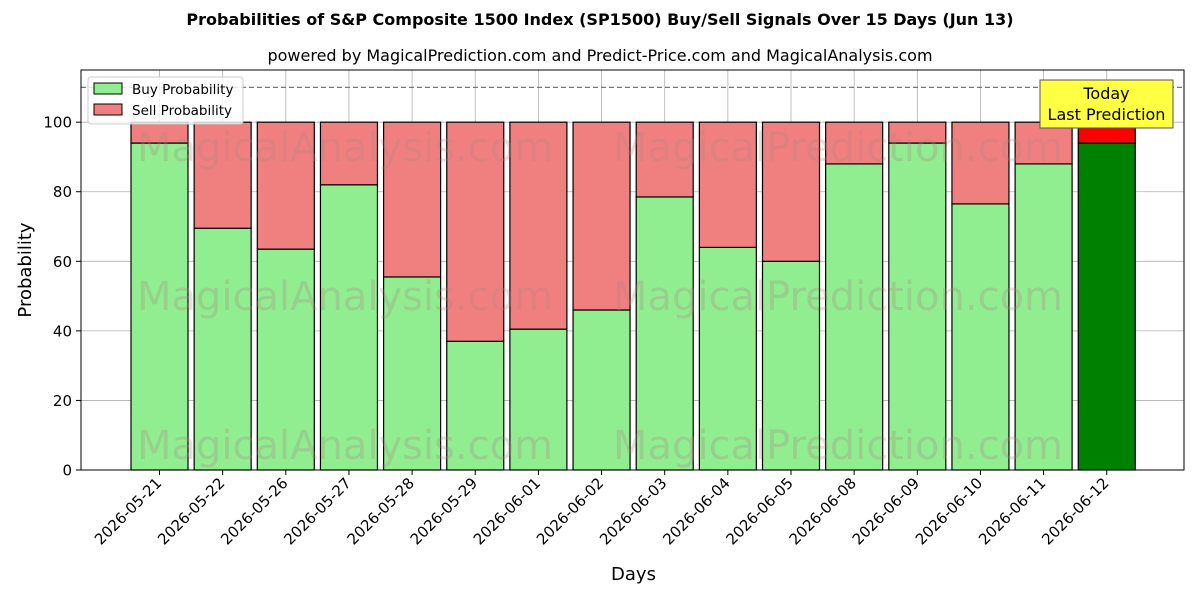  What do you see at coordinates (165, 100) in the screenshot?
I see `legend-box` at bounding box center [165, 100].